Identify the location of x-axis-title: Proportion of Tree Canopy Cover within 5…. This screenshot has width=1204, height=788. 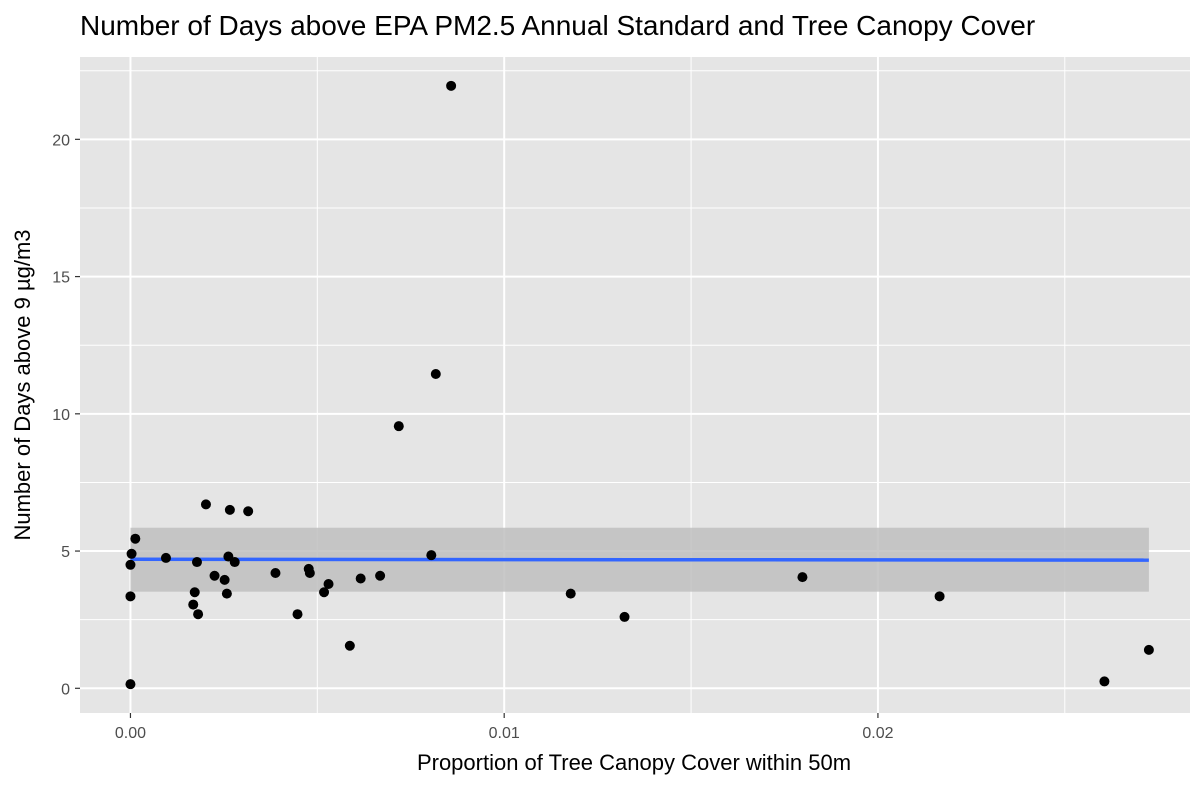
(634, 762).